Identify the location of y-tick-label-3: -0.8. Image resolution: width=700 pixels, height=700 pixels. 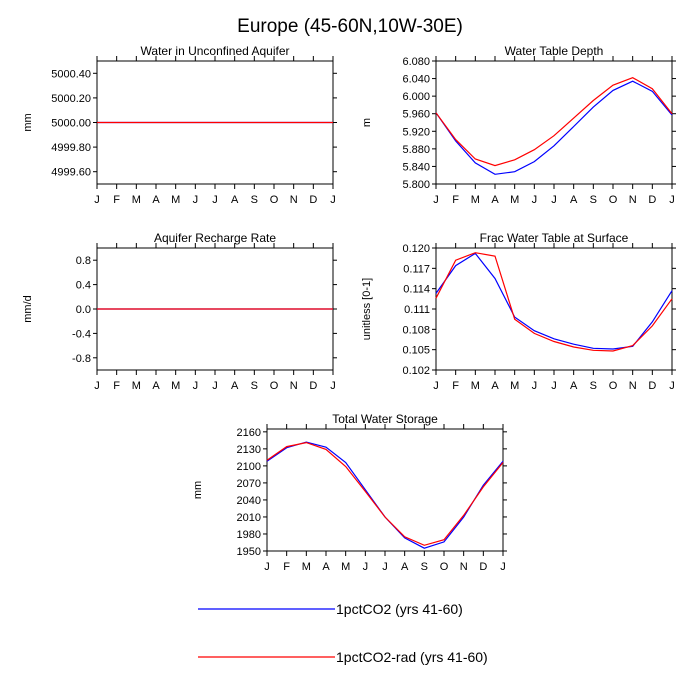
(81, 359).